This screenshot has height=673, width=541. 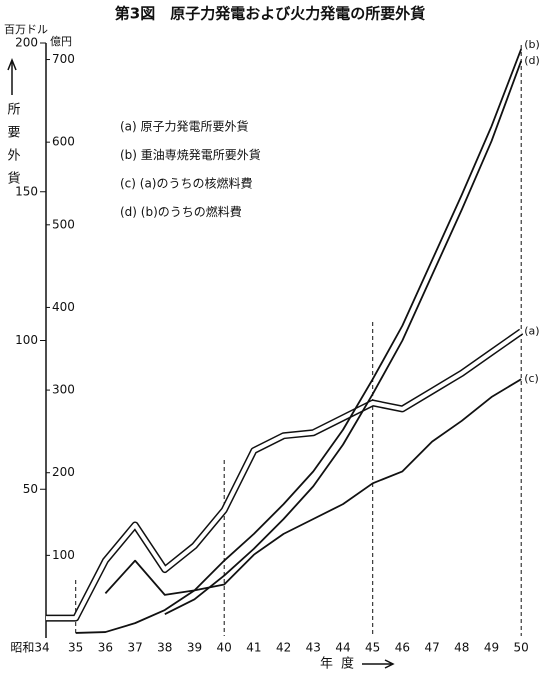 I want to click on y2-tick-label: 700, so click(x=63, y=59).